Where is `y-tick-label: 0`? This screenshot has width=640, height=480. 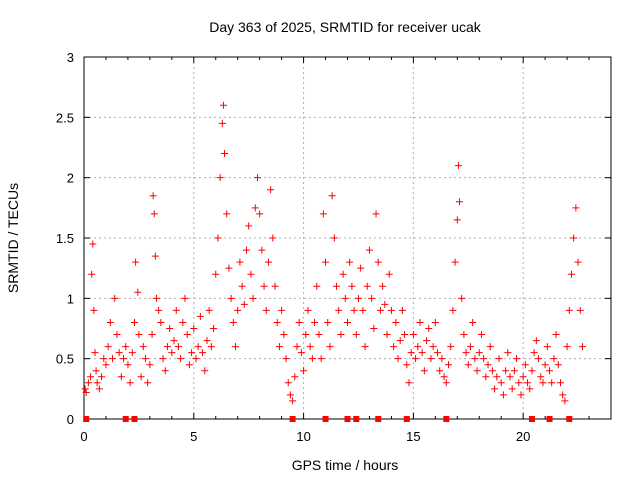
y-tick-label: 0 is located at coordinates (70, 419).